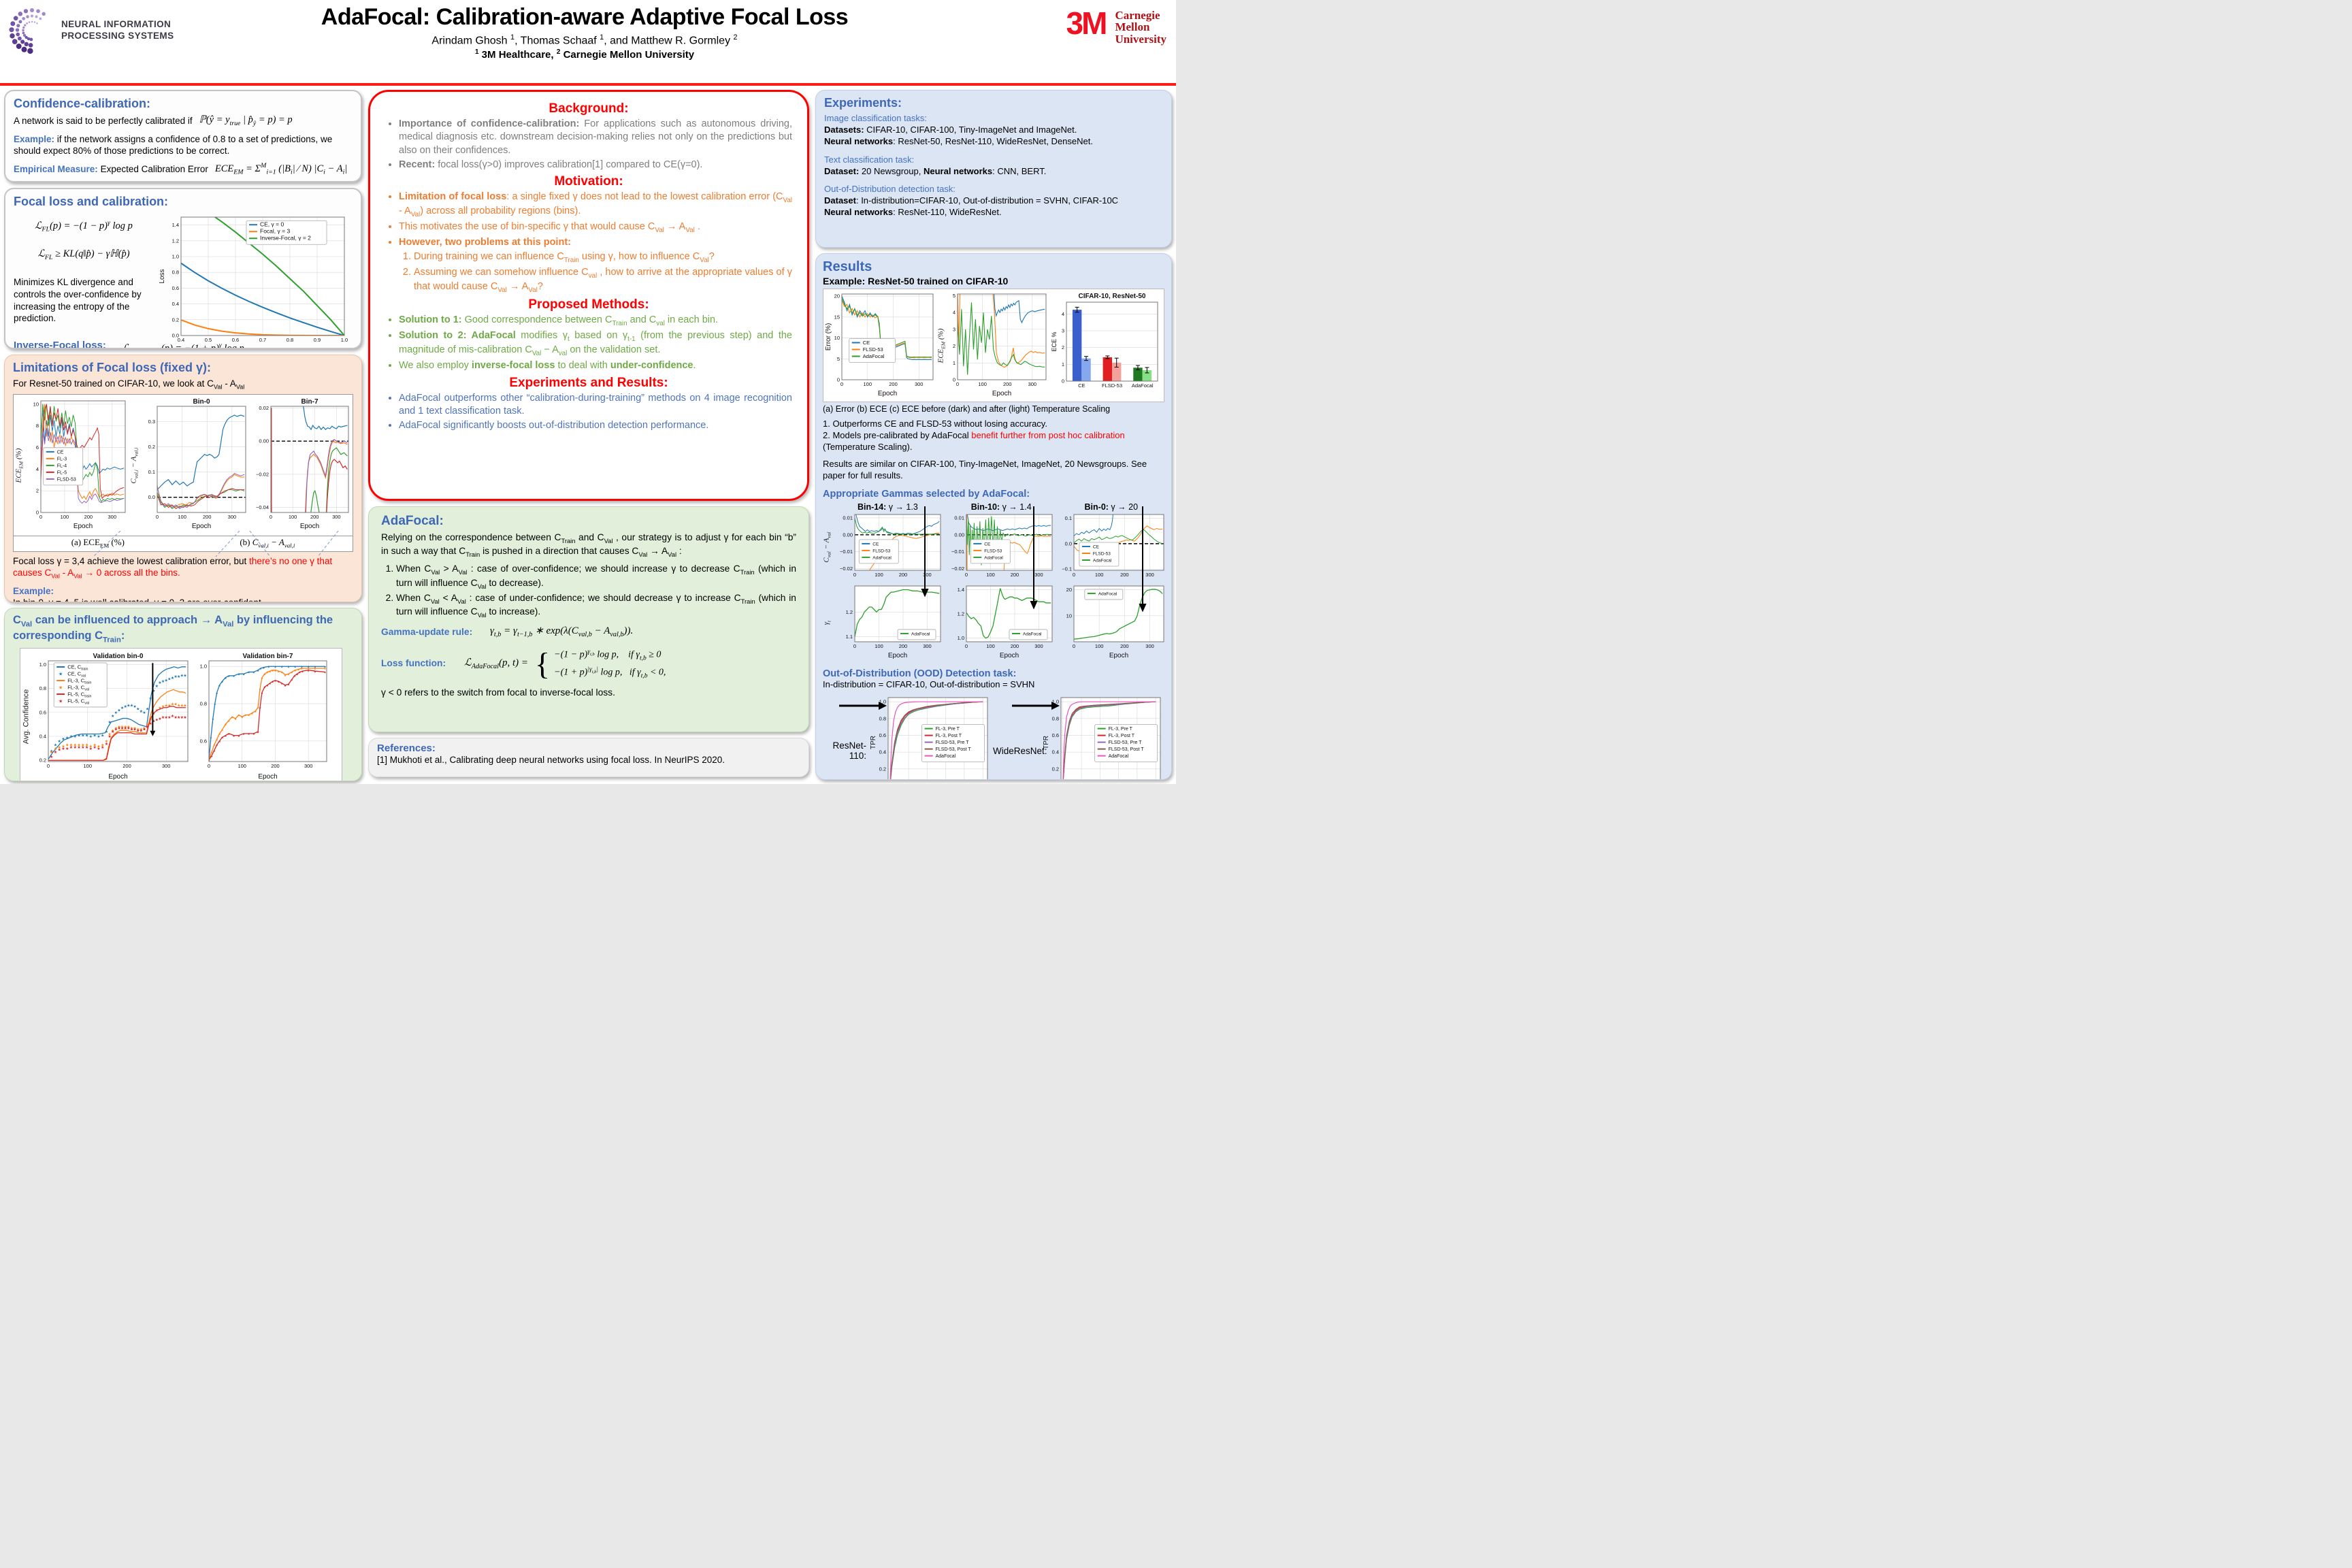 The image size is (2352, 1568). I want to click on proposed-title: Proposed Methods:, so click(589, 304).